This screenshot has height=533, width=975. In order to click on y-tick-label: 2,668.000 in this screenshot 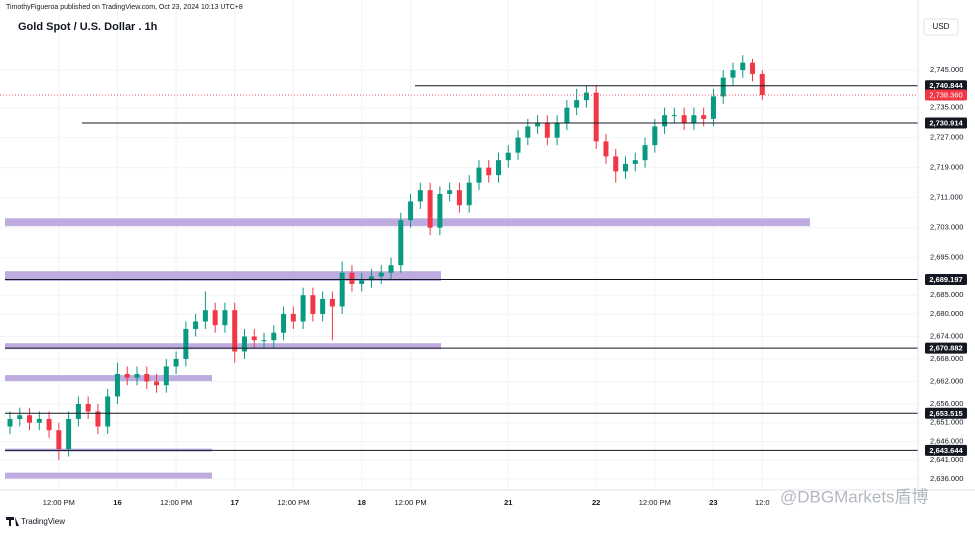, I will do `click(946, 358)`.